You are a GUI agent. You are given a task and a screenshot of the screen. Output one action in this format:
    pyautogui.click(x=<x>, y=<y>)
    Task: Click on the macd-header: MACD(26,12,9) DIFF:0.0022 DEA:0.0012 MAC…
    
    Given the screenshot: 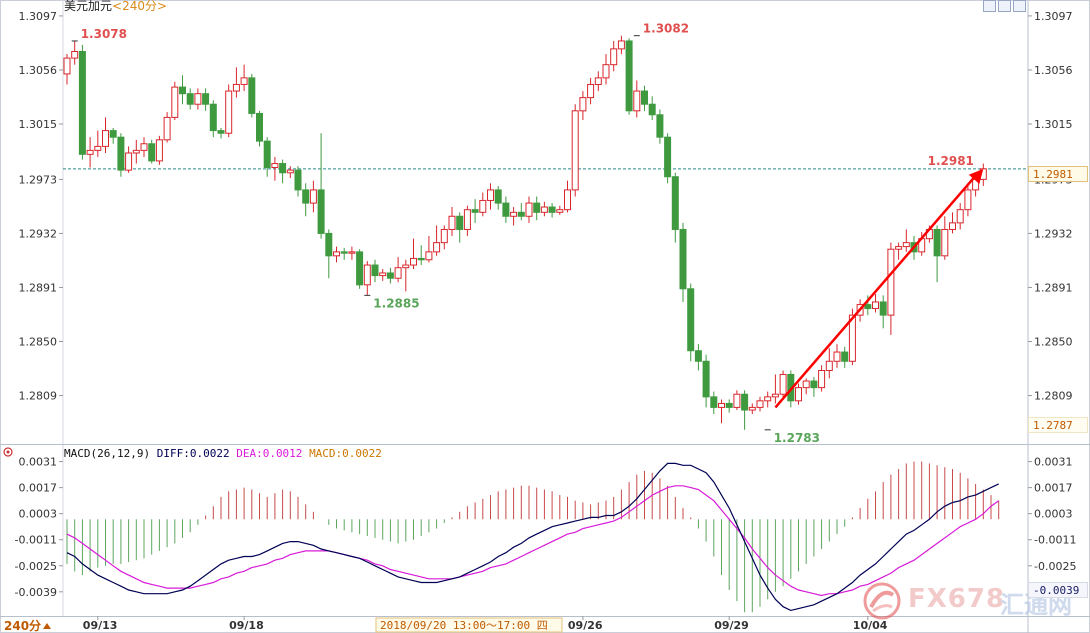 What is the action you would take?
    pyautogui.click(x=223, y=453)
    